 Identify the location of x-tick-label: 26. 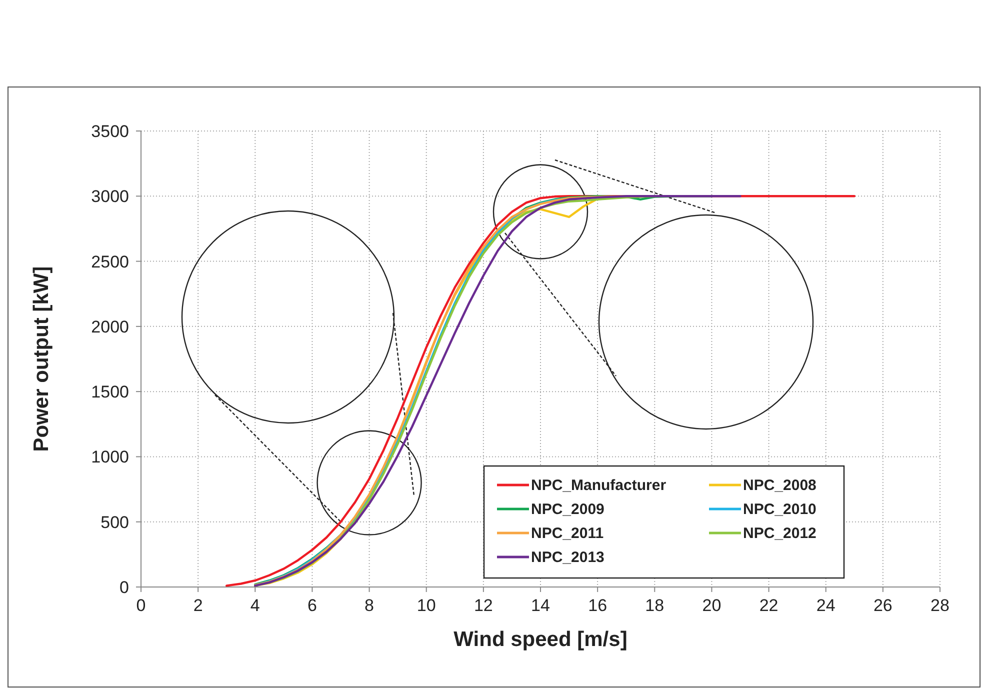
(882, 605).